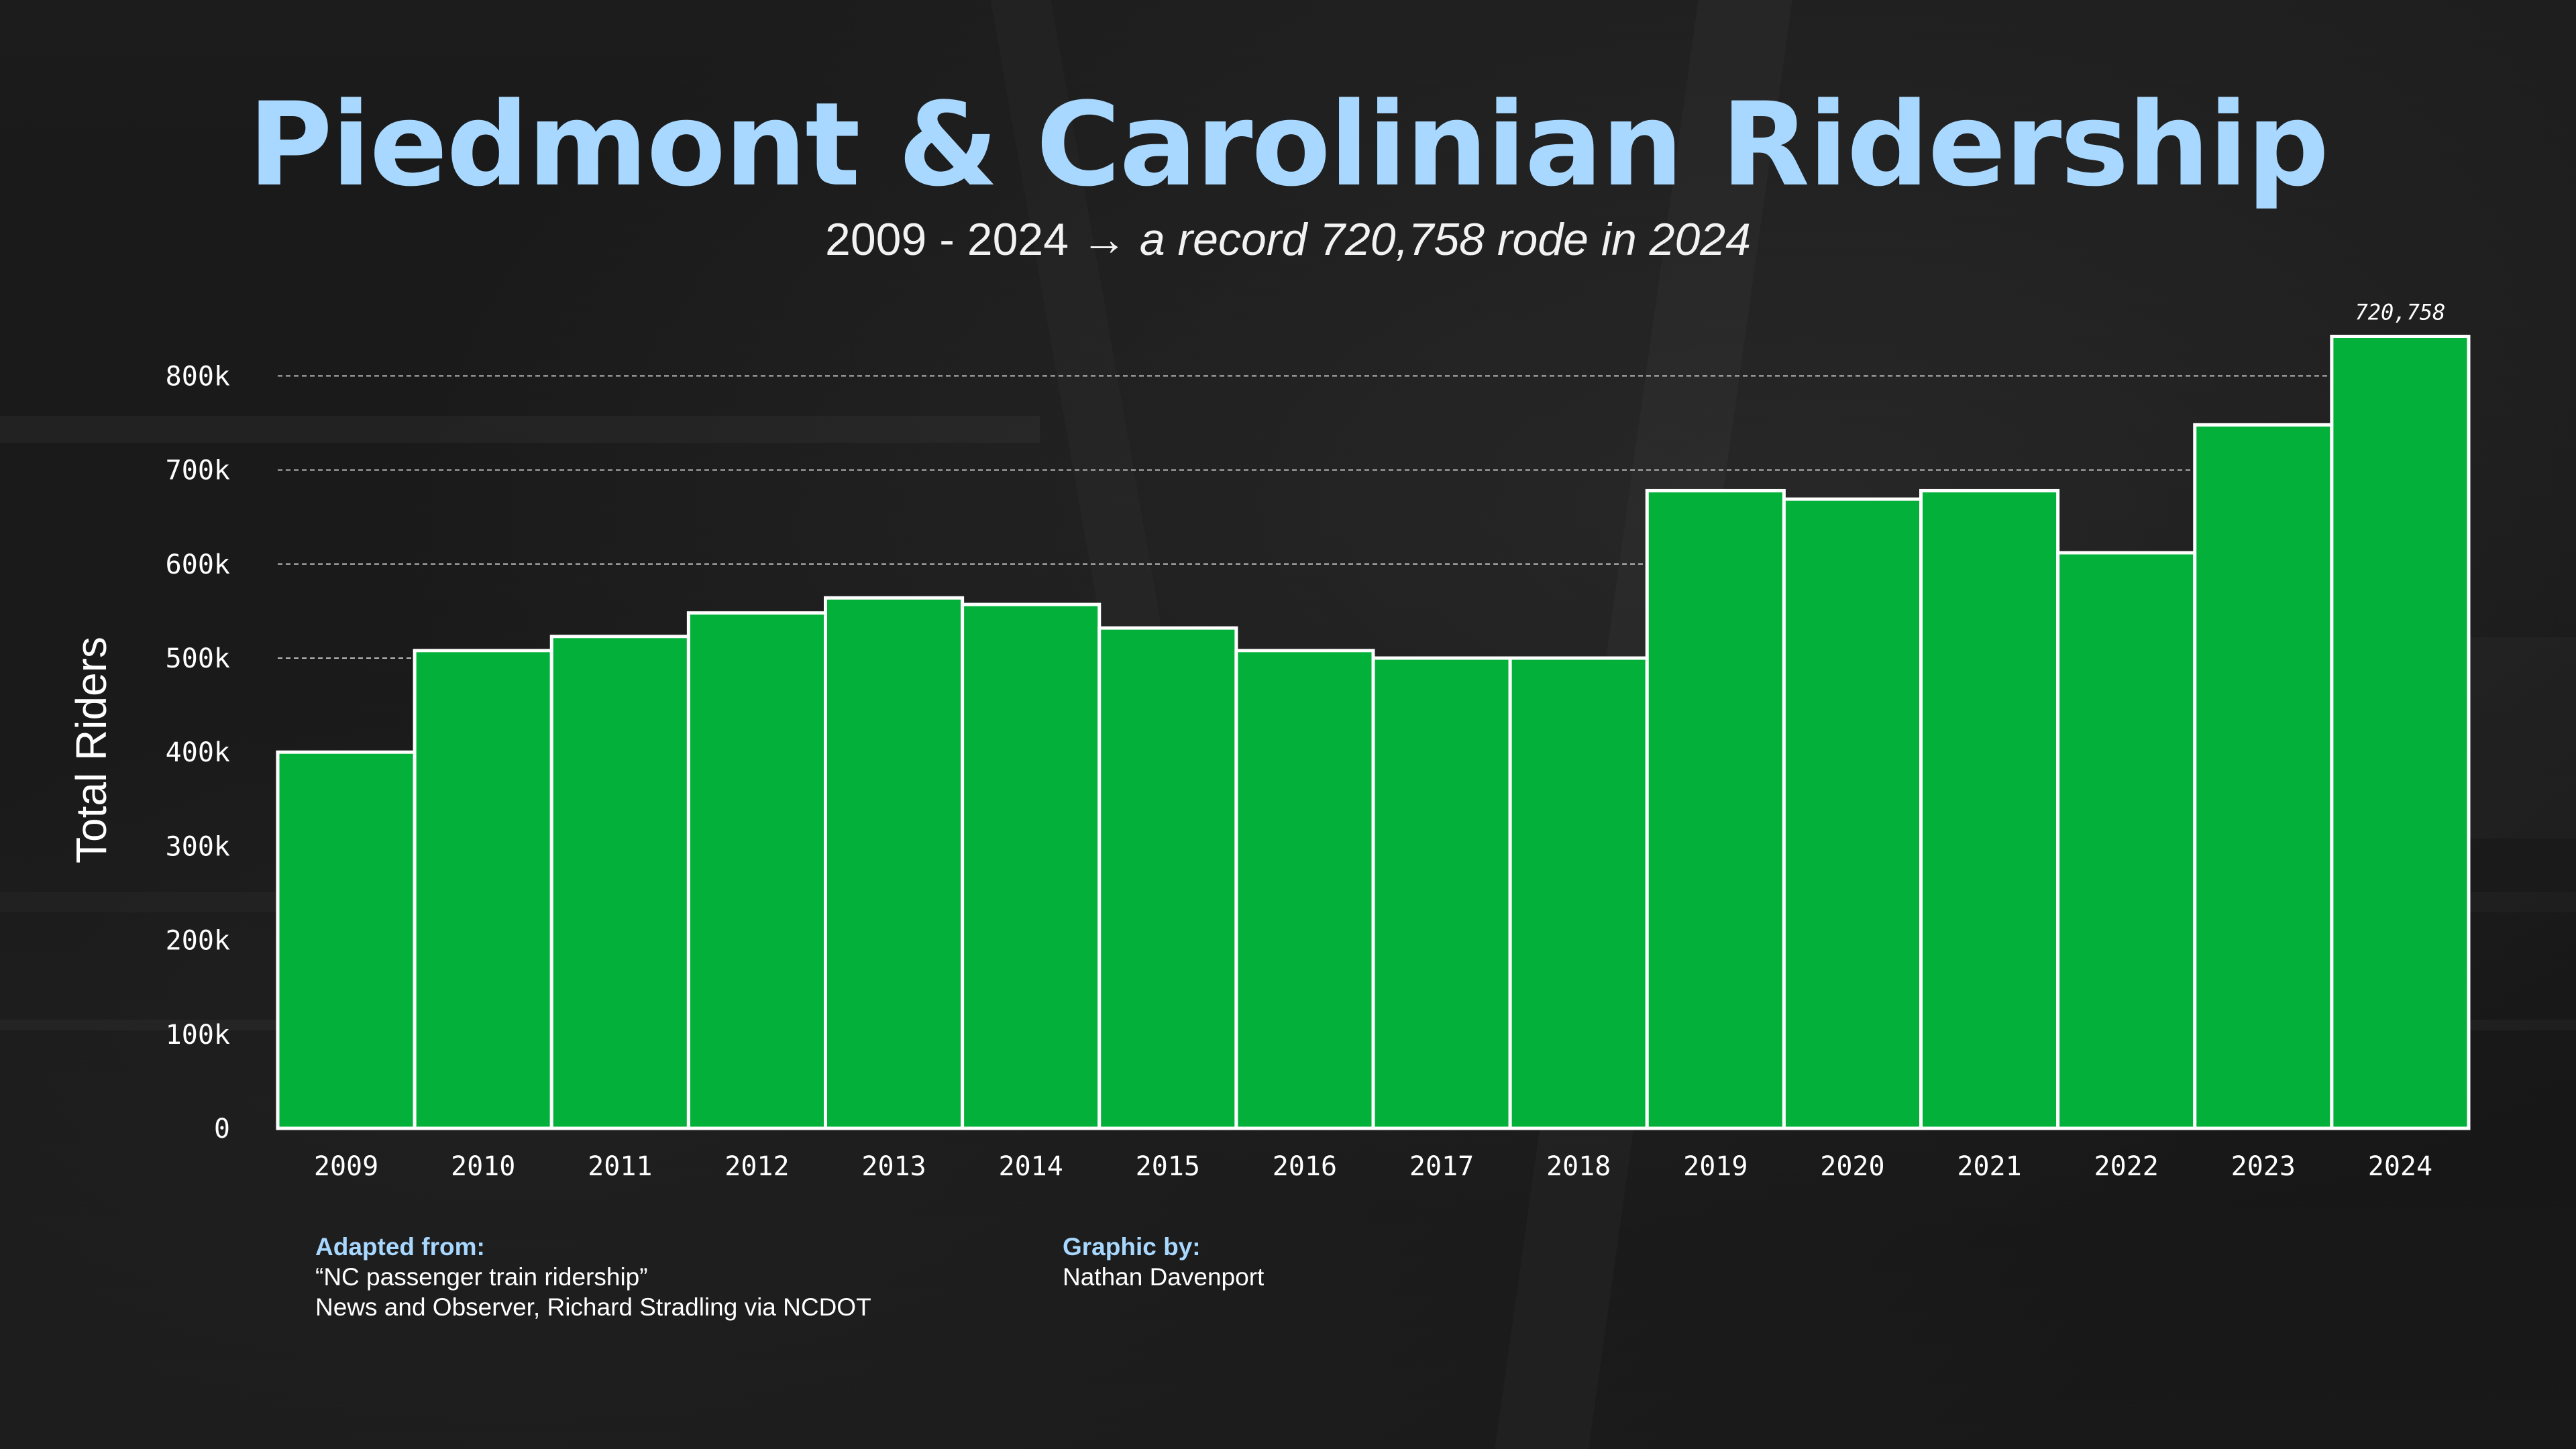 The height and width of the screenshot is (1449, 2576). I want to click on bar-2019, so click(1715, 809).